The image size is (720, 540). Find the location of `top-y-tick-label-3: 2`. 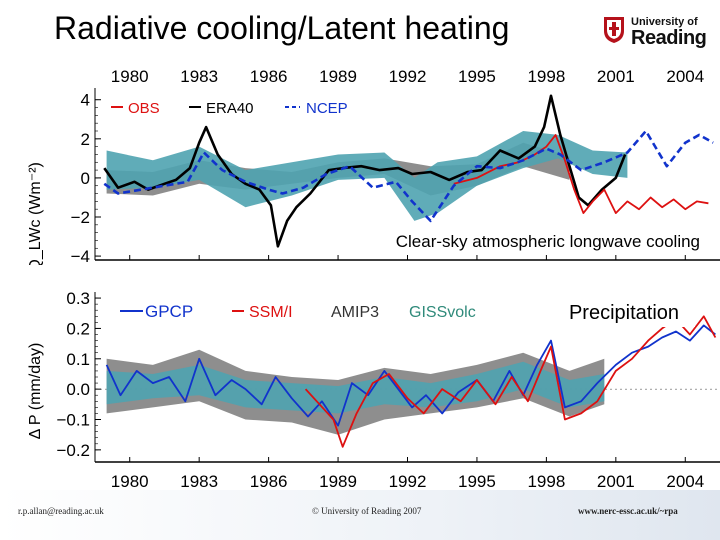

top-y-tick-label-3: 2 is located at coordinates (85, 139).